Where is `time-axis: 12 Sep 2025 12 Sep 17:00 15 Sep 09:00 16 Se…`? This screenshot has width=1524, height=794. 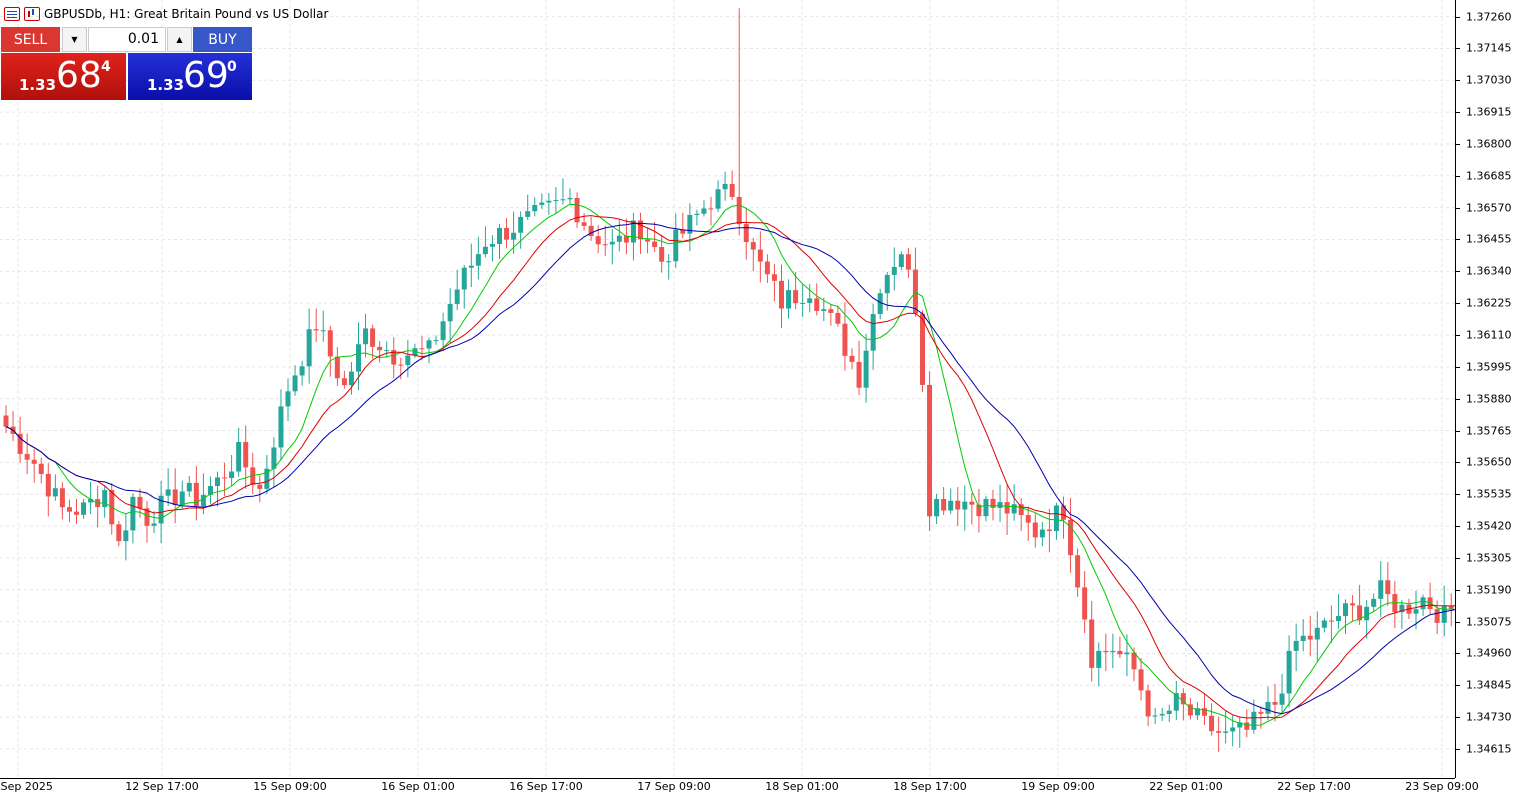 time-axis: 12 Sep 2025 12 Sep 17:00 15 Sep 09:00 16 Se… is located at coordinates (739, 786).